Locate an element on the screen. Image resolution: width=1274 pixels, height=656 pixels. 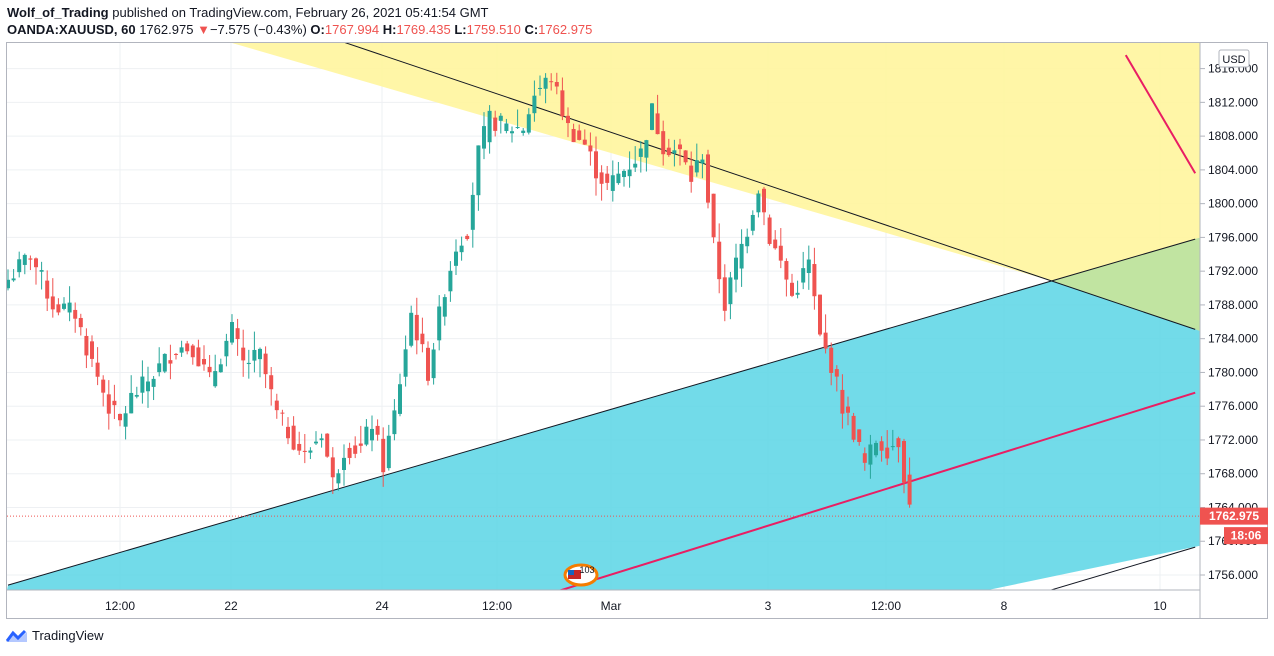
currency-label: USD is located at coordinates (1234, 58).